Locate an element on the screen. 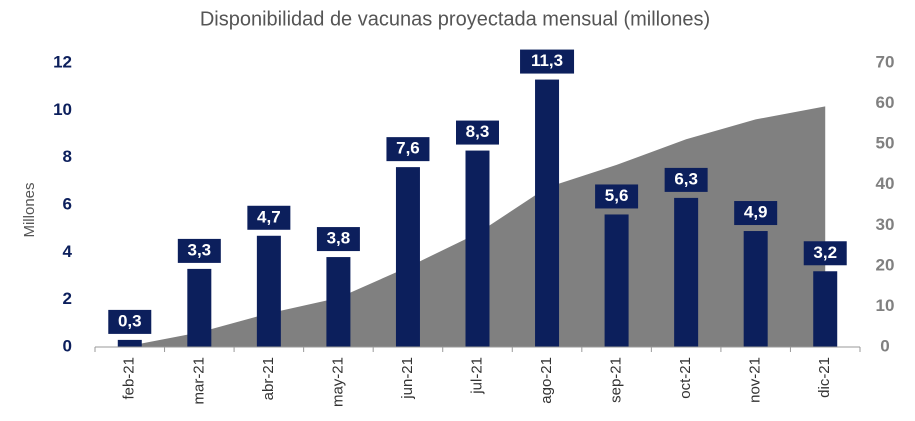 This screenshot has height=421, width=915. data-label: 0,3 is located at coordinates (130, 320).